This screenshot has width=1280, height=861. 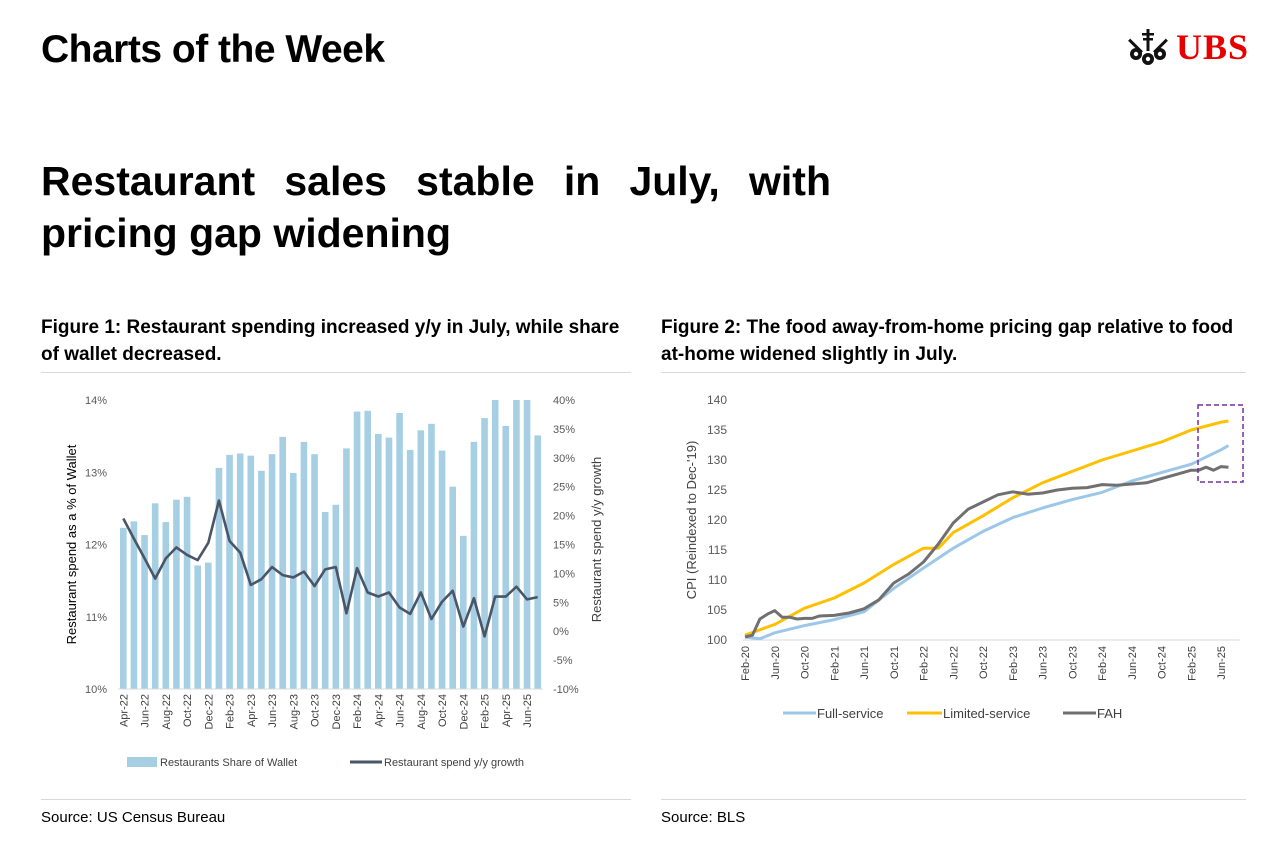 I want to click on y-tick-label: 120, so click(x=717, y=520).